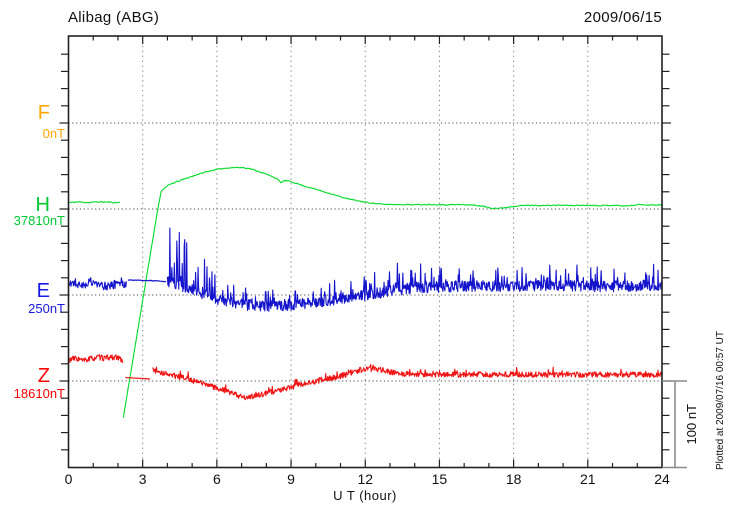  What do you see at coordinates (365, 495) in the screenshot?
I see `x-axis-title: U T (hour)` at bounding box center [365, 495].